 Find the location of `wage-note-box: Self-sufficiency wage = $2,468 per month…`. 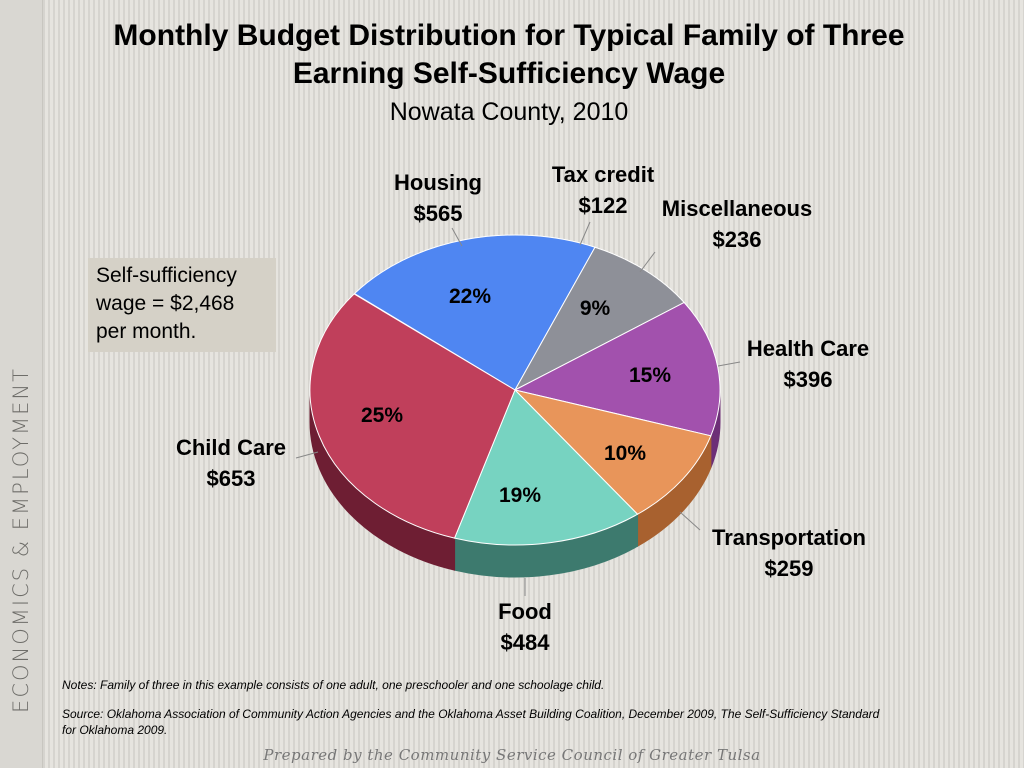

wage-note-box: Self-sufficiency wage = $2,468 per month… is located at coordinates (182, 305).